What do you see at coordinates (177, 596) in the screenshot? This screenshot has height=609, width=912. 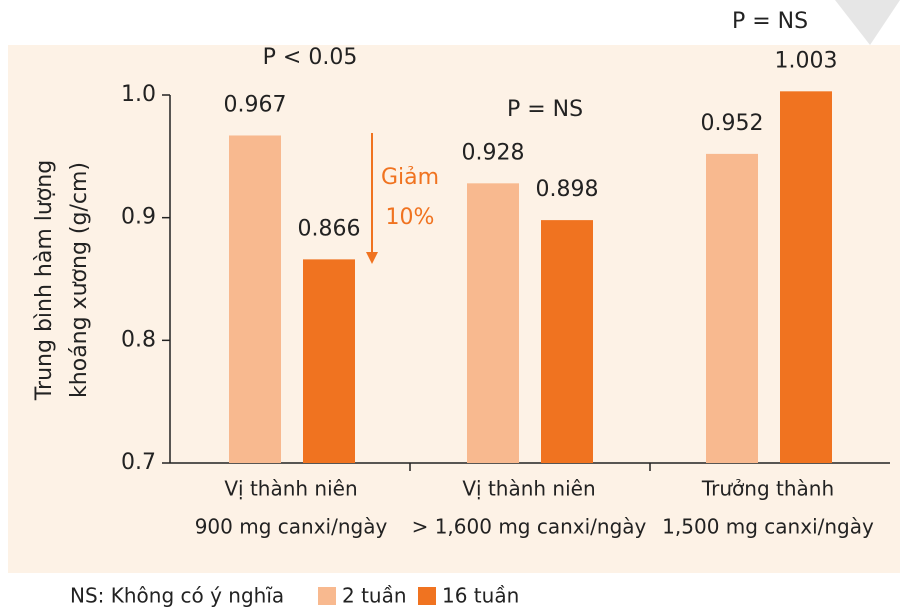 I see `note: NS: Không có ý nghĩa` at bounding box center [177, 596].